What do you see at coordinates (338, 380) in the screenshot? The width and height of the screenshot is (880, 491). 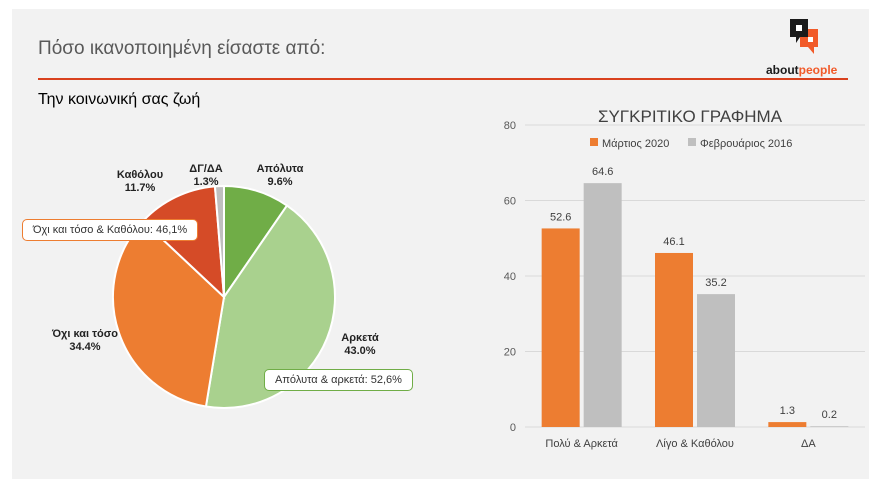 I see `callout-positive: Απόλυτα & αρκετά: 52,6%` at bounding box center [338, 380].